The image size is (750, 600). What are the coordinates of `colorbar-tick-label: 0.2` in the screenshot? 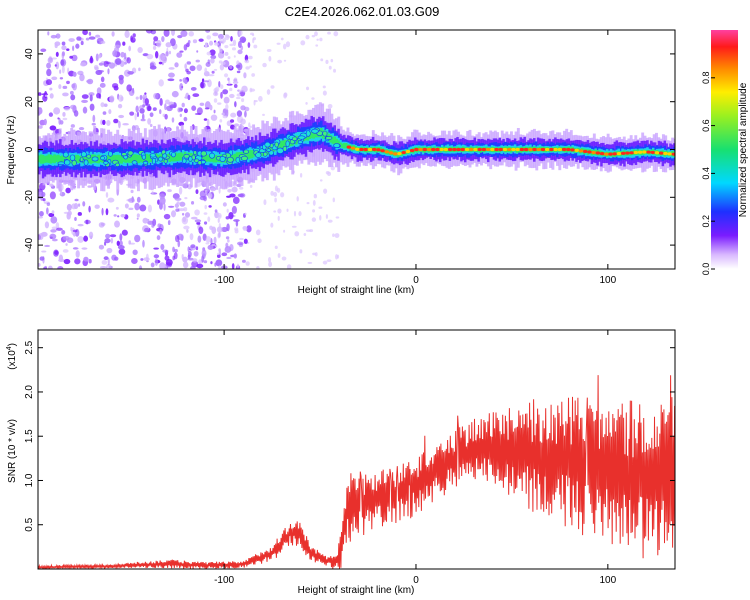 It's located at (706, 221).